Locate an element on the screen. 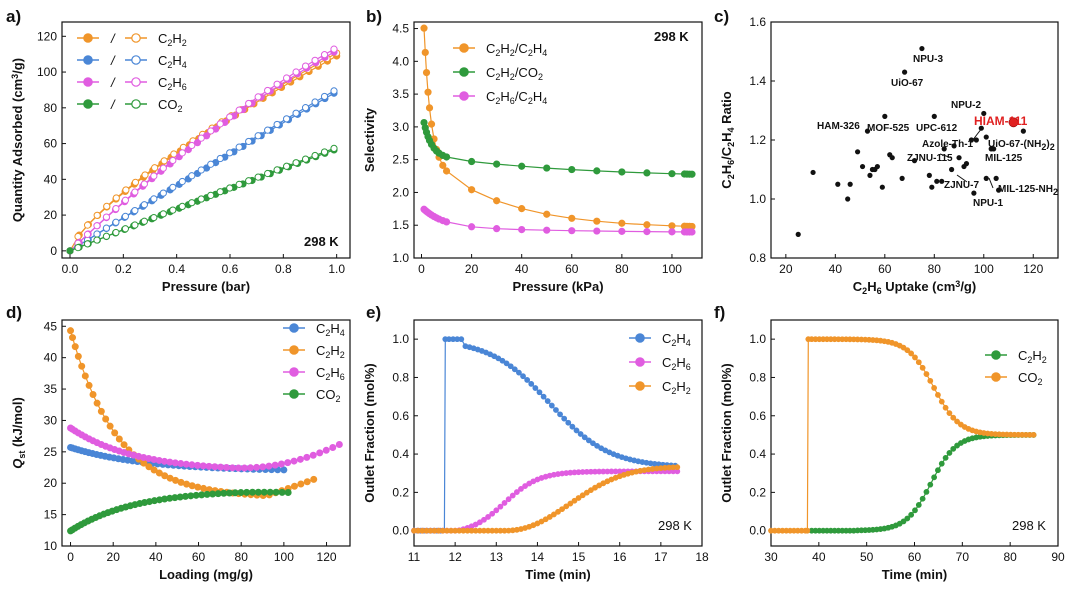 This screenshot has height=611, width=1080. panel-b-ytick-label-2: 2.0 is located at coordinates (400, 192).